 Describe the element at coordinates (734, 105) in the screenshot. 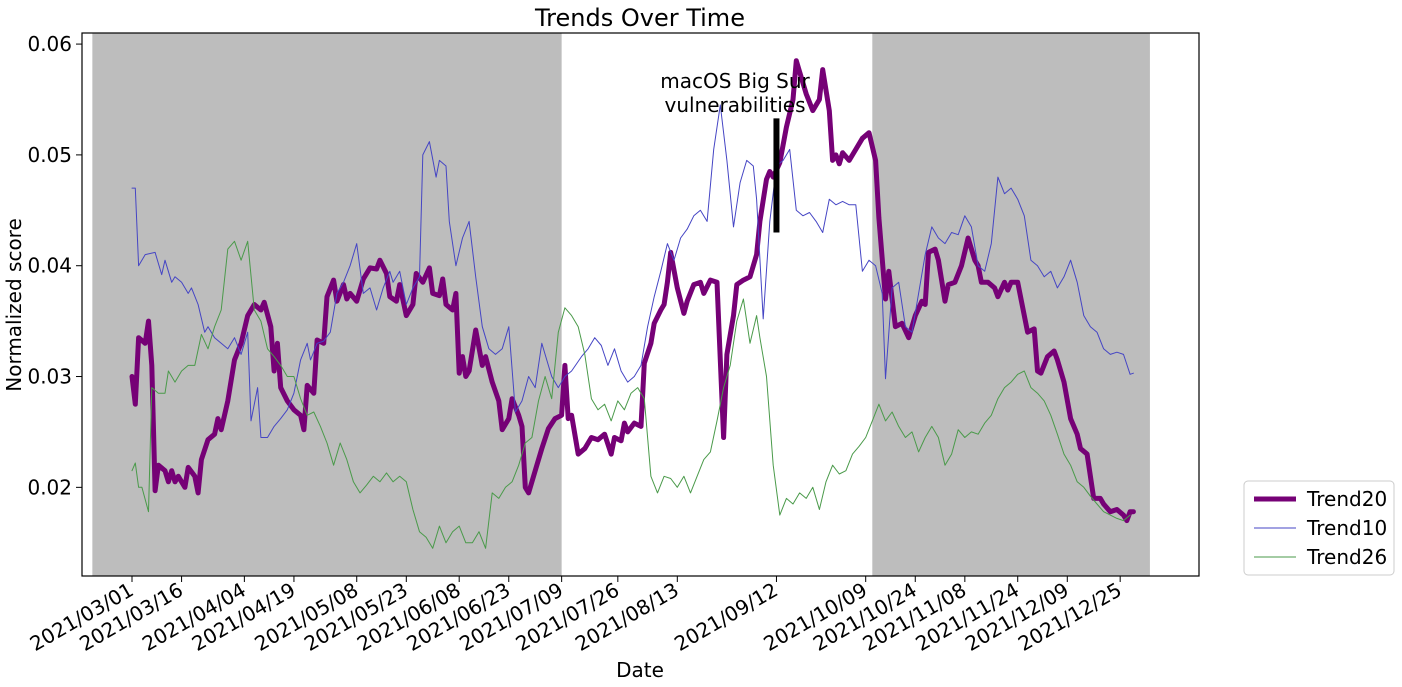

I see `annotation-text: vulnerabilities` at that location.